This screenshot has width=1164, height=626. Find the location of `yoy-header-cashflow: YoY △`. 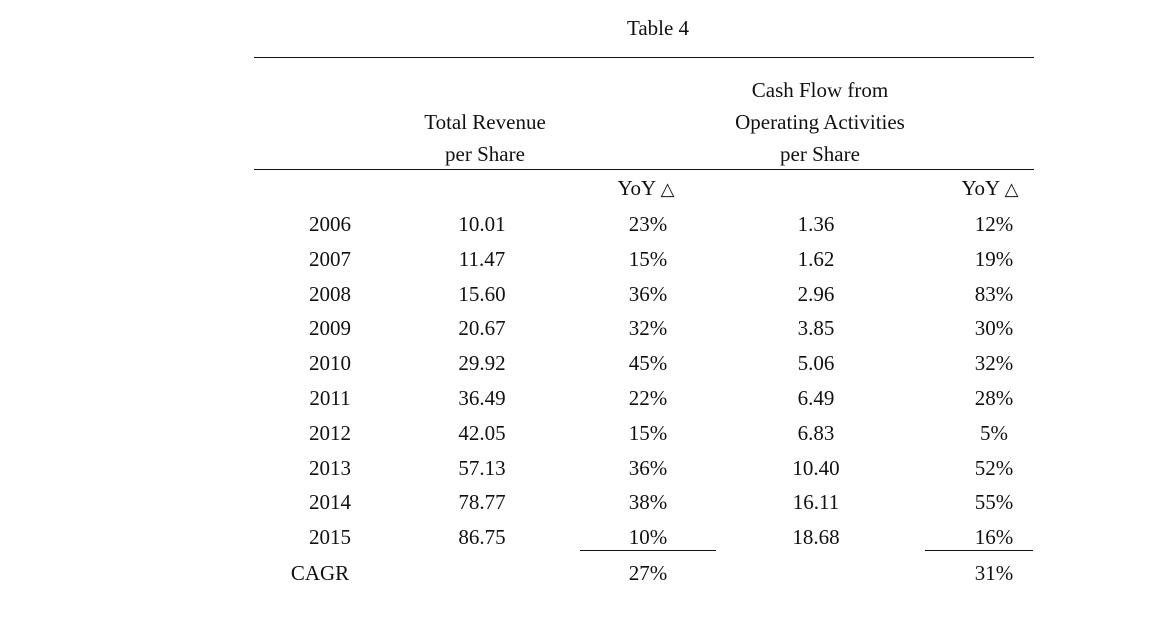

yoy-header-cashflow: YoY △ is located at coordinates (990, 189).